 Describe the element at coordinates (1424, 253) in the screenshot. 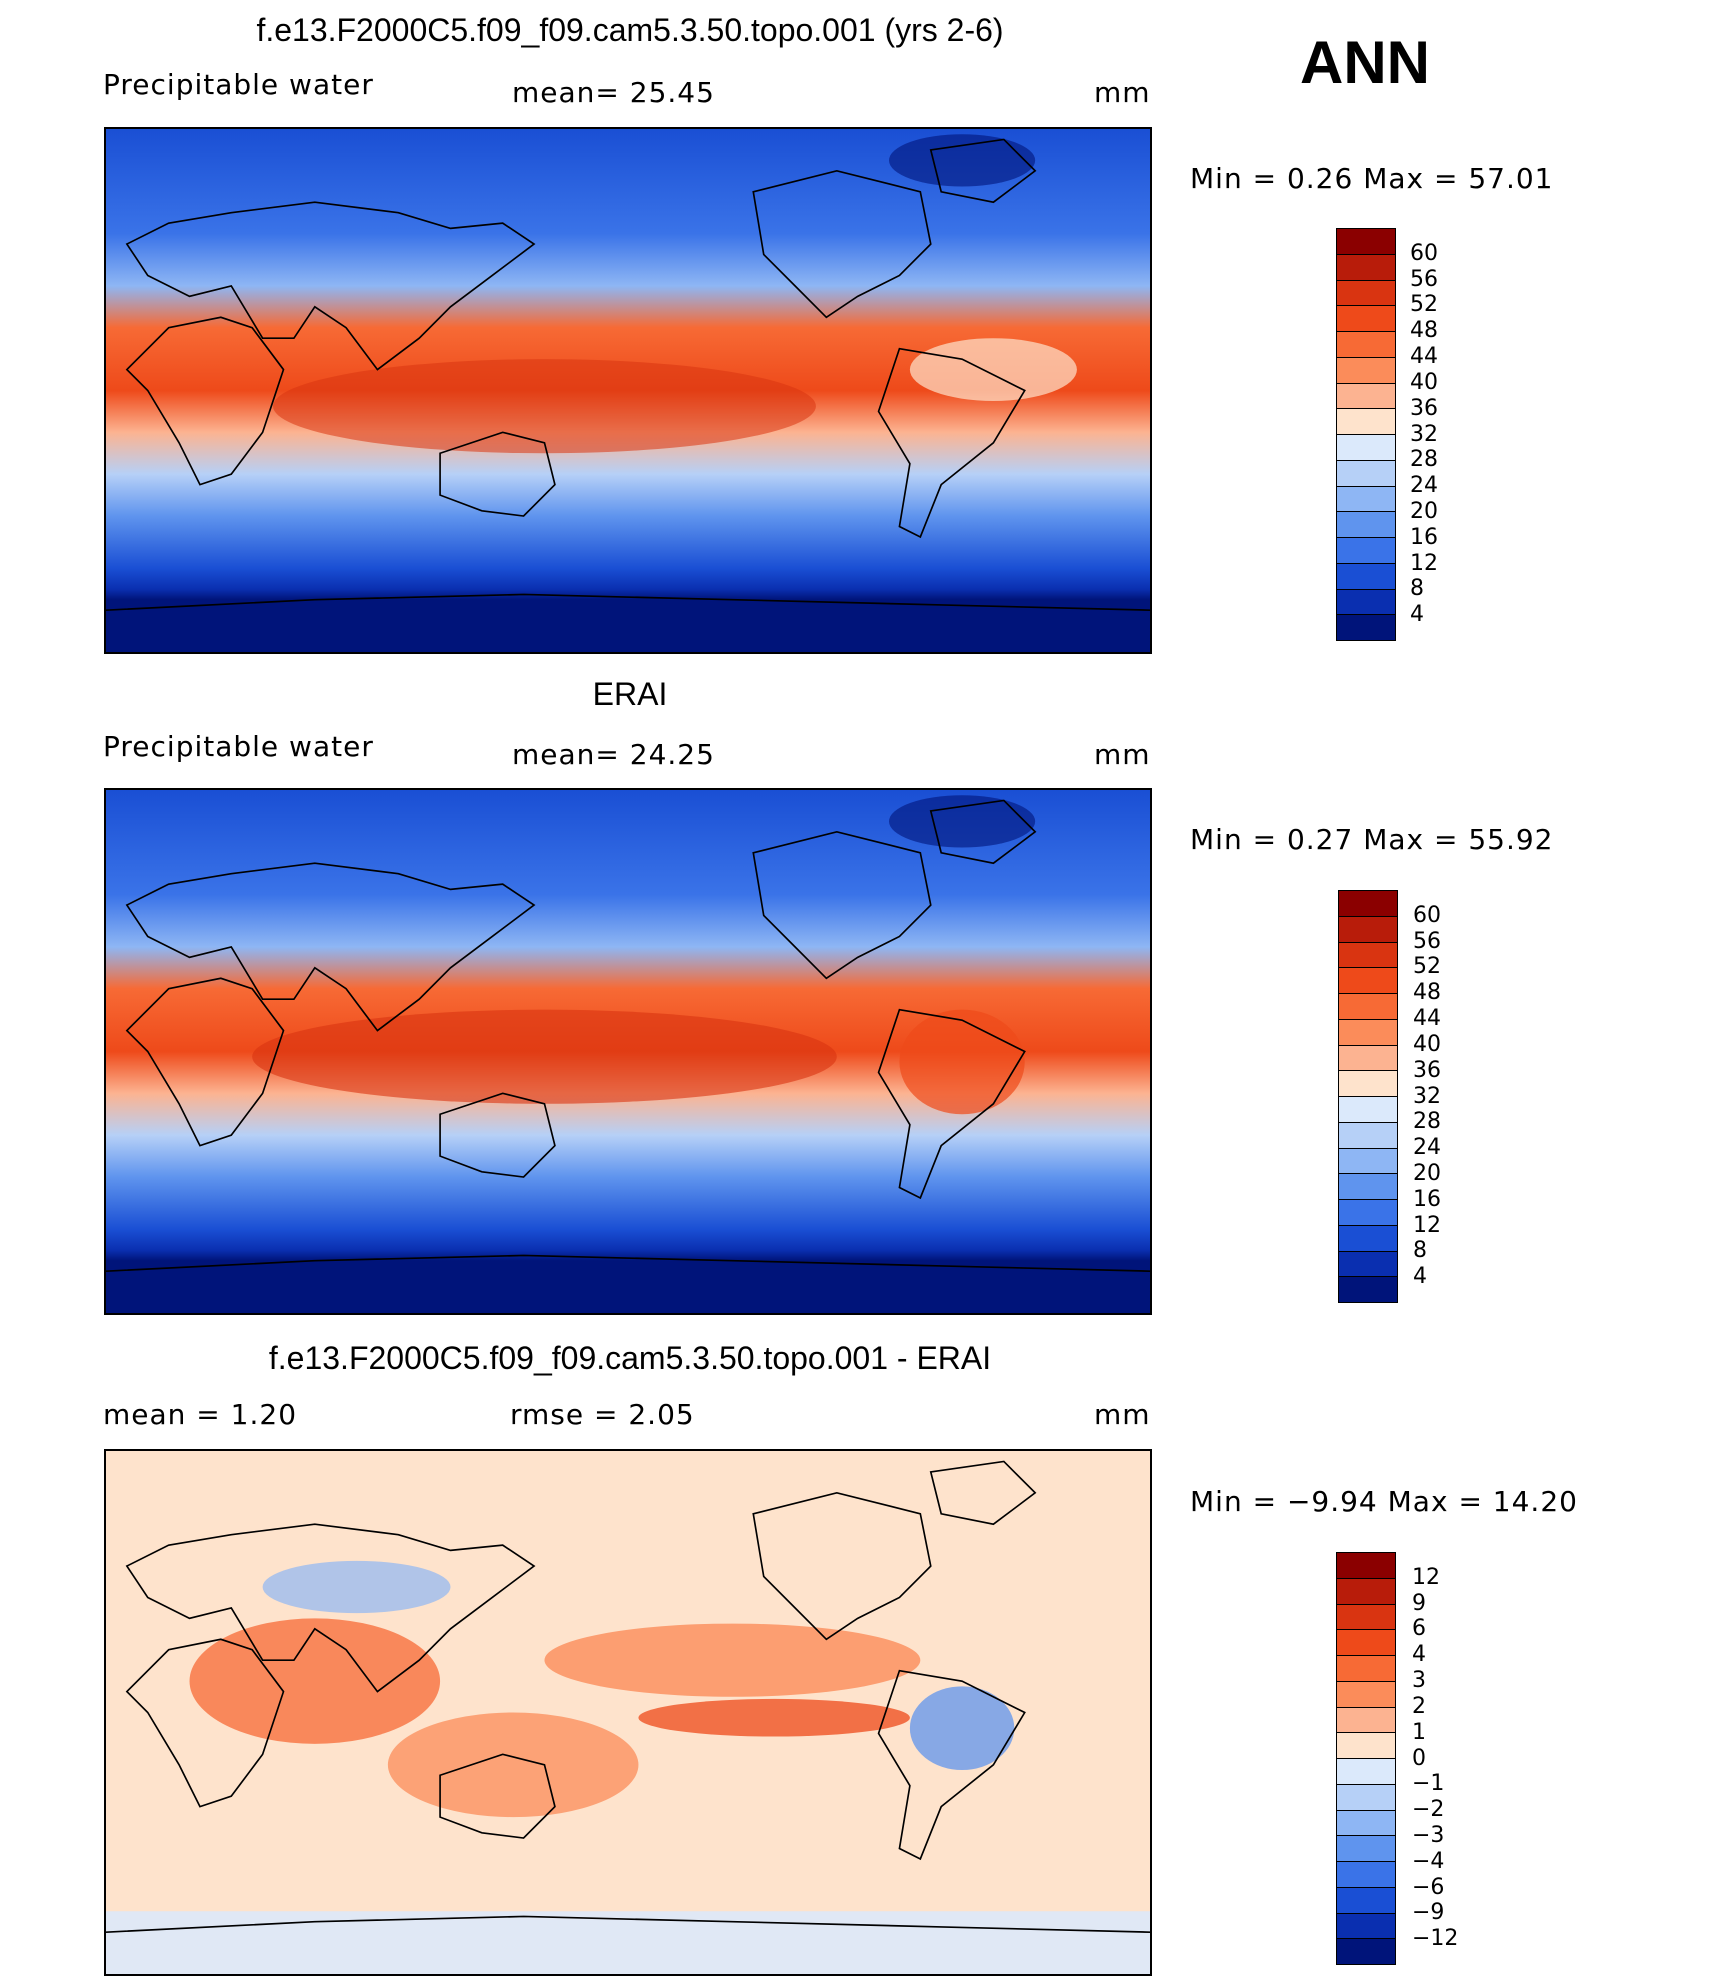

I see `colorbar-tick-label: 60` at that location.